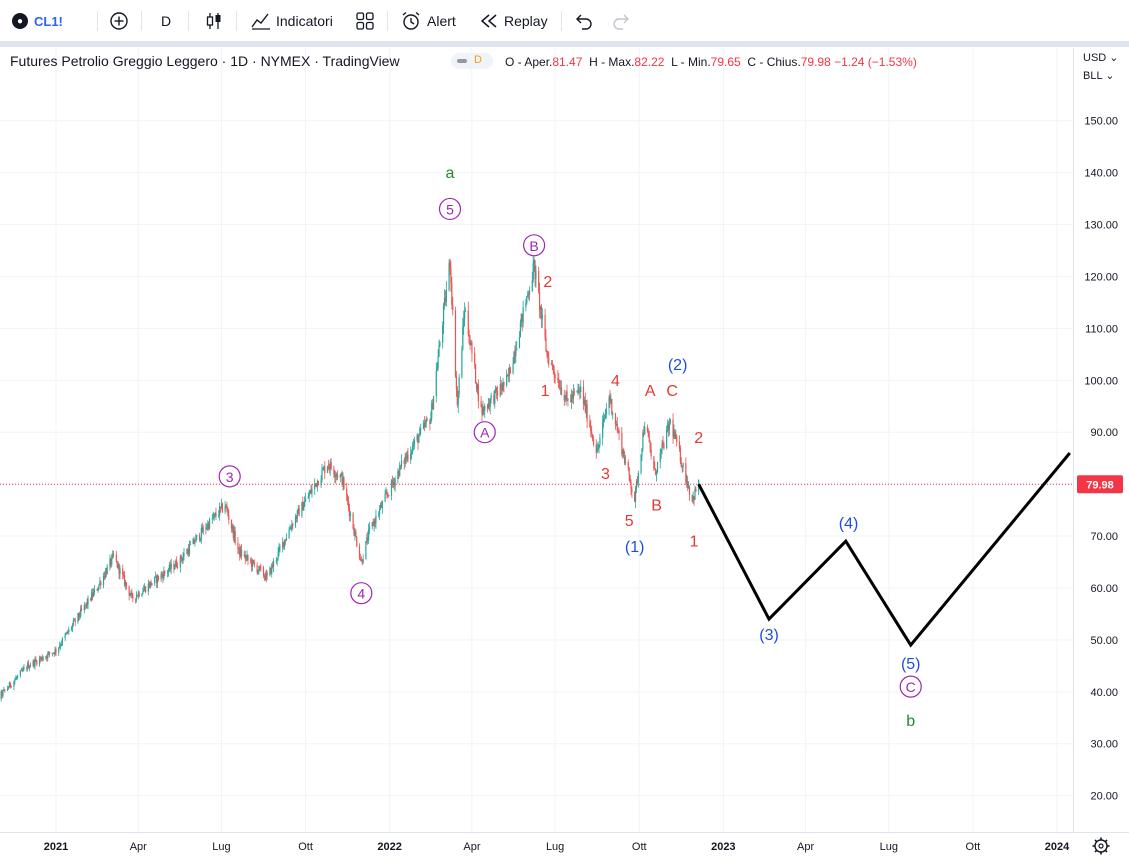 This screenshot has height=862, width=1129. What do you see at coordinates (621, 21) in the screenshot?
I see `redo-button` at bounding box center [621, 21].